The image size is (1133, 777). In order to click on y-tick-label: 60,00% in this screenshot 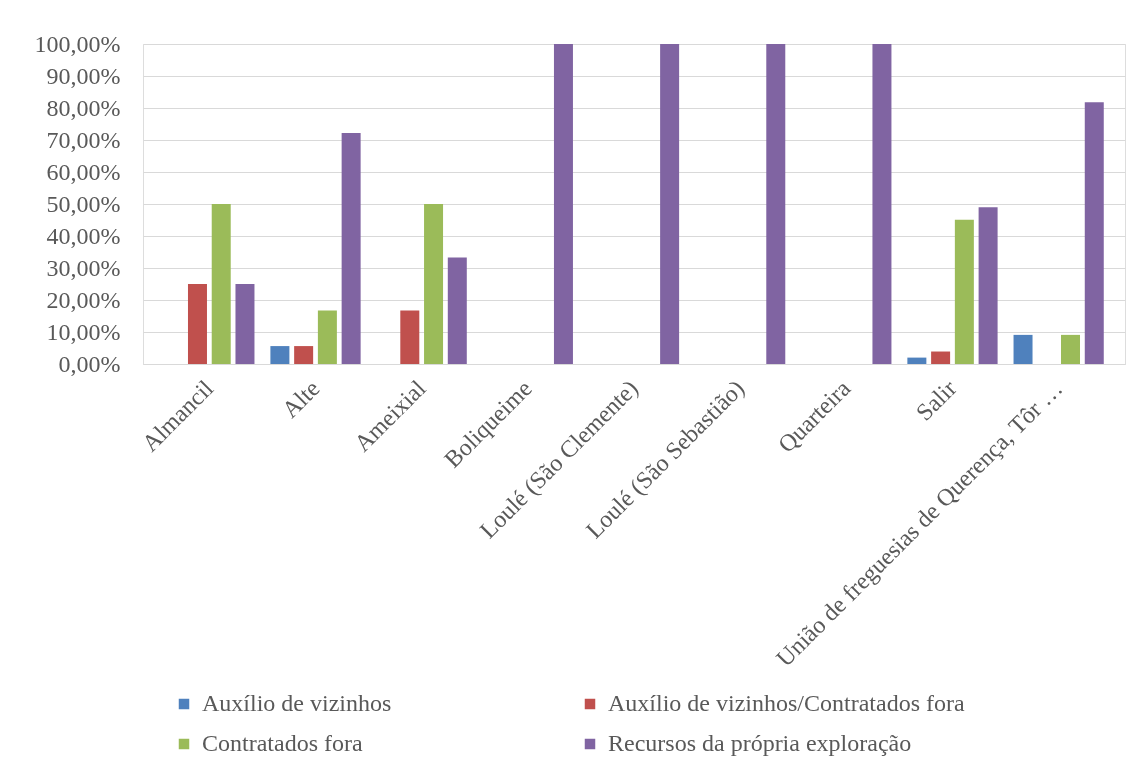, I will do `click(83, 171)`.